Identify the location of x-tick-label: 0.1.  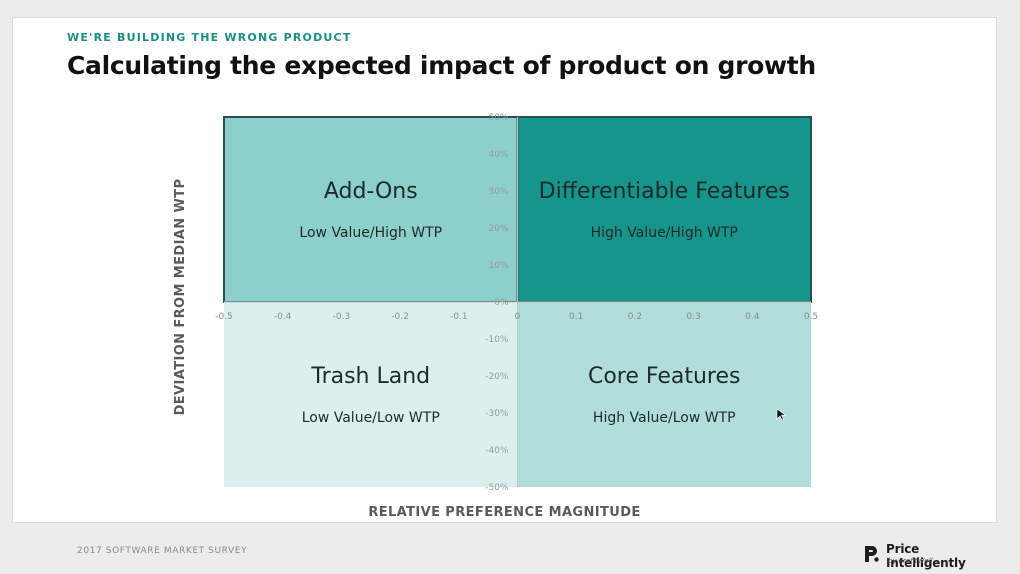
(576, 317).